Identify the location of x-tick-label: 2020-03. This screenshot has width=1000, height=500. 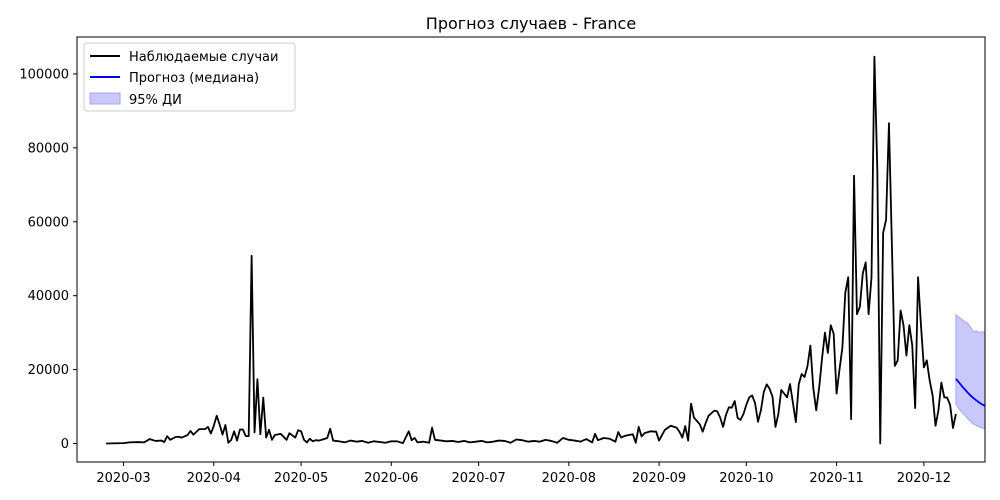
(123, 478).